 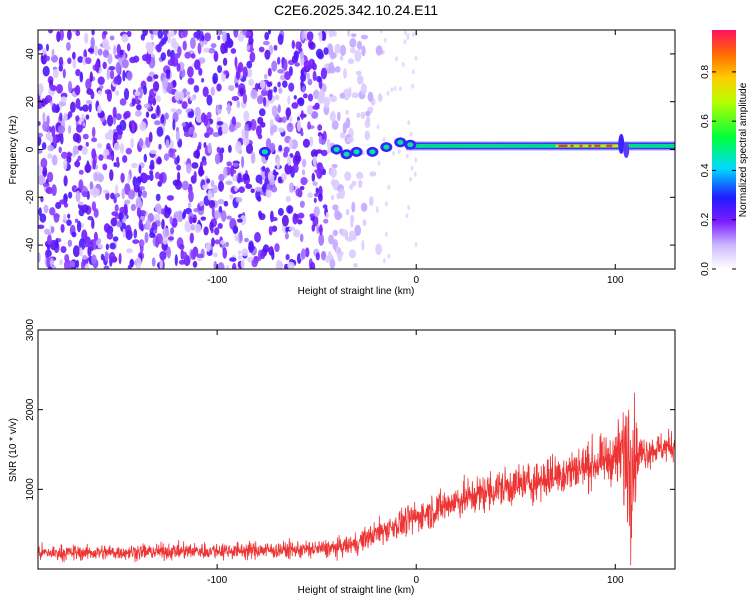 What do you see at coordinates (30, 244) in the screenshot?
I see `spectrogram-ytick-label: -40` at bounding box center [30, 244].